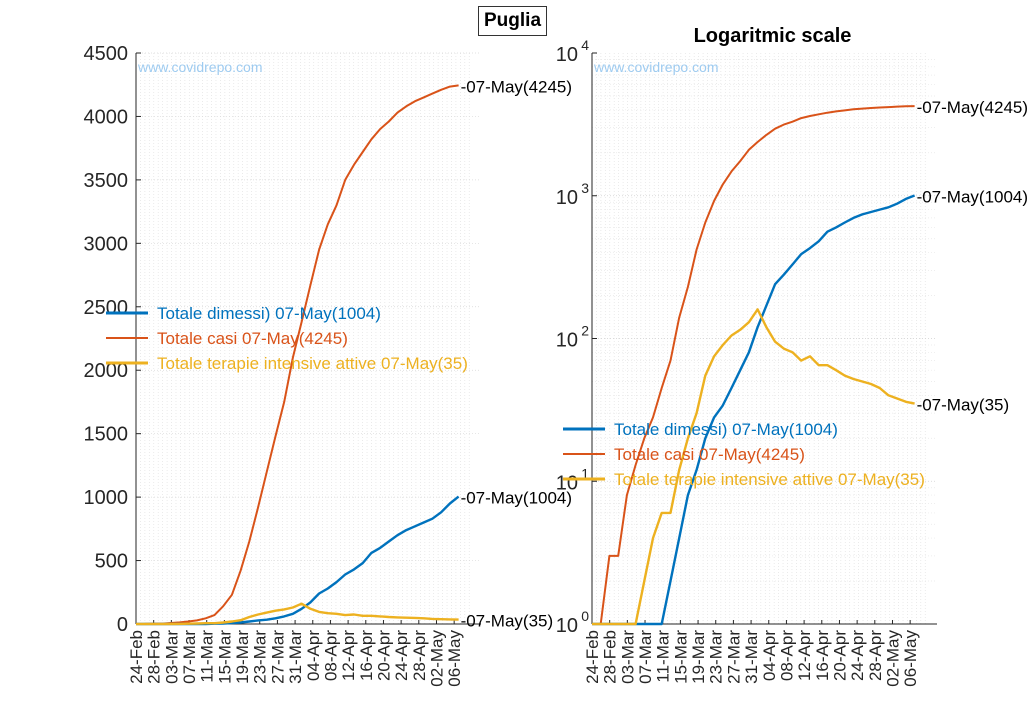  Describe the element at coordinates (106, 308) in the screenshot. I see `y-tick-label: 2500` at that location.